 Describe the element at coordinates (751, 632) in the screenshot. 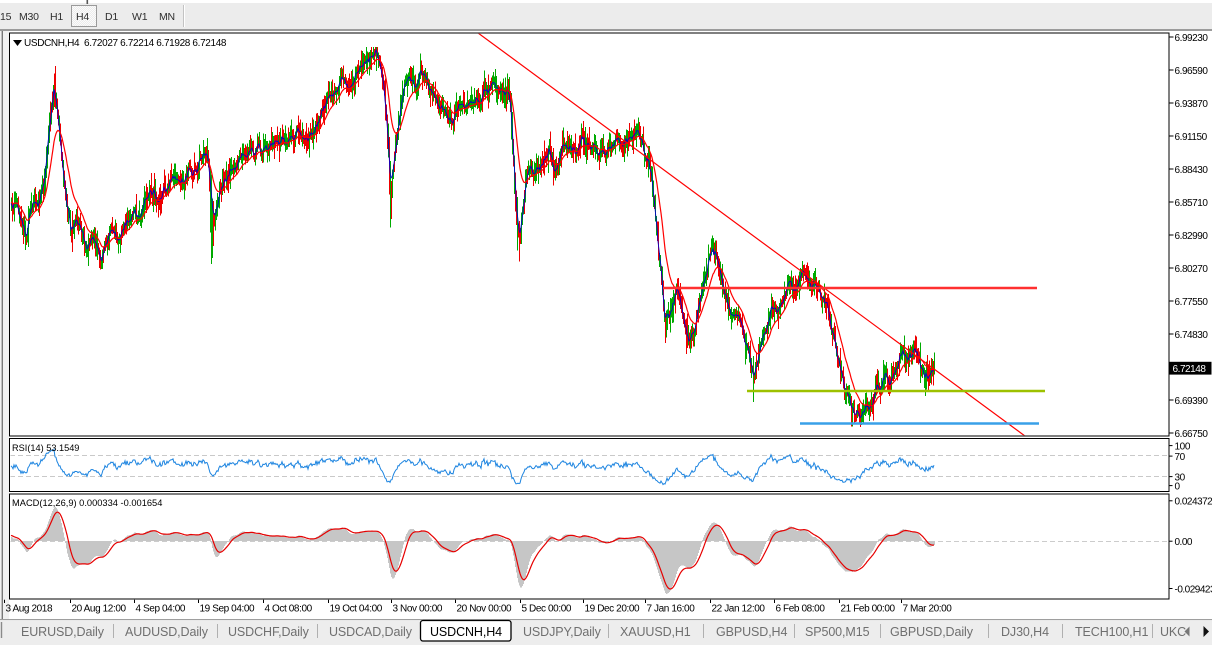

I see `svg-text: GBPUSD,H4` at that location.